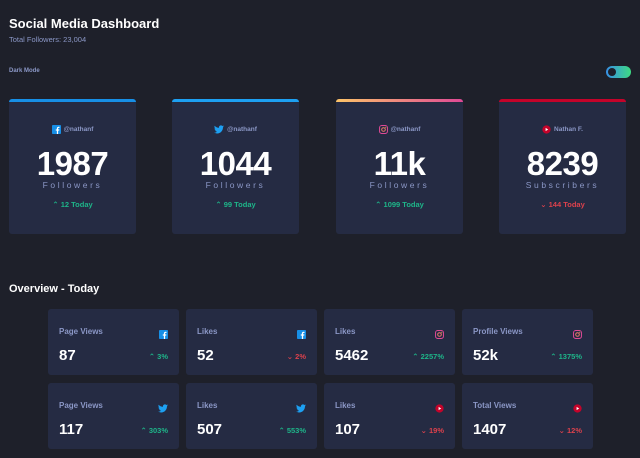  I want to click on follower-card-twitter: @nathanf 1044 Followers ⌃ 99 Today, so click(235, 166).